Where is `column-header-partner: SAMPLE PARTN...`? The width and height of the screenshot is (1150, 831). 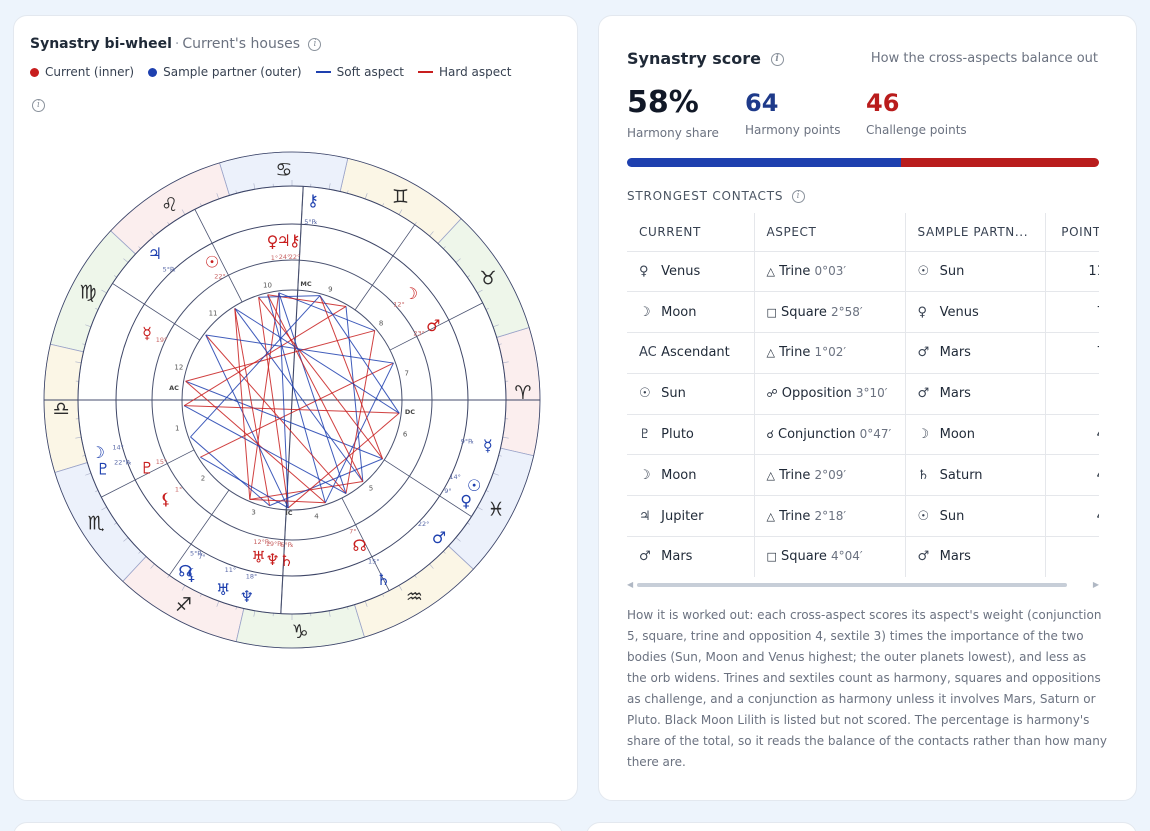 column-header-partner: SAMPLE PARTN... is located at coordinates (975, 232).